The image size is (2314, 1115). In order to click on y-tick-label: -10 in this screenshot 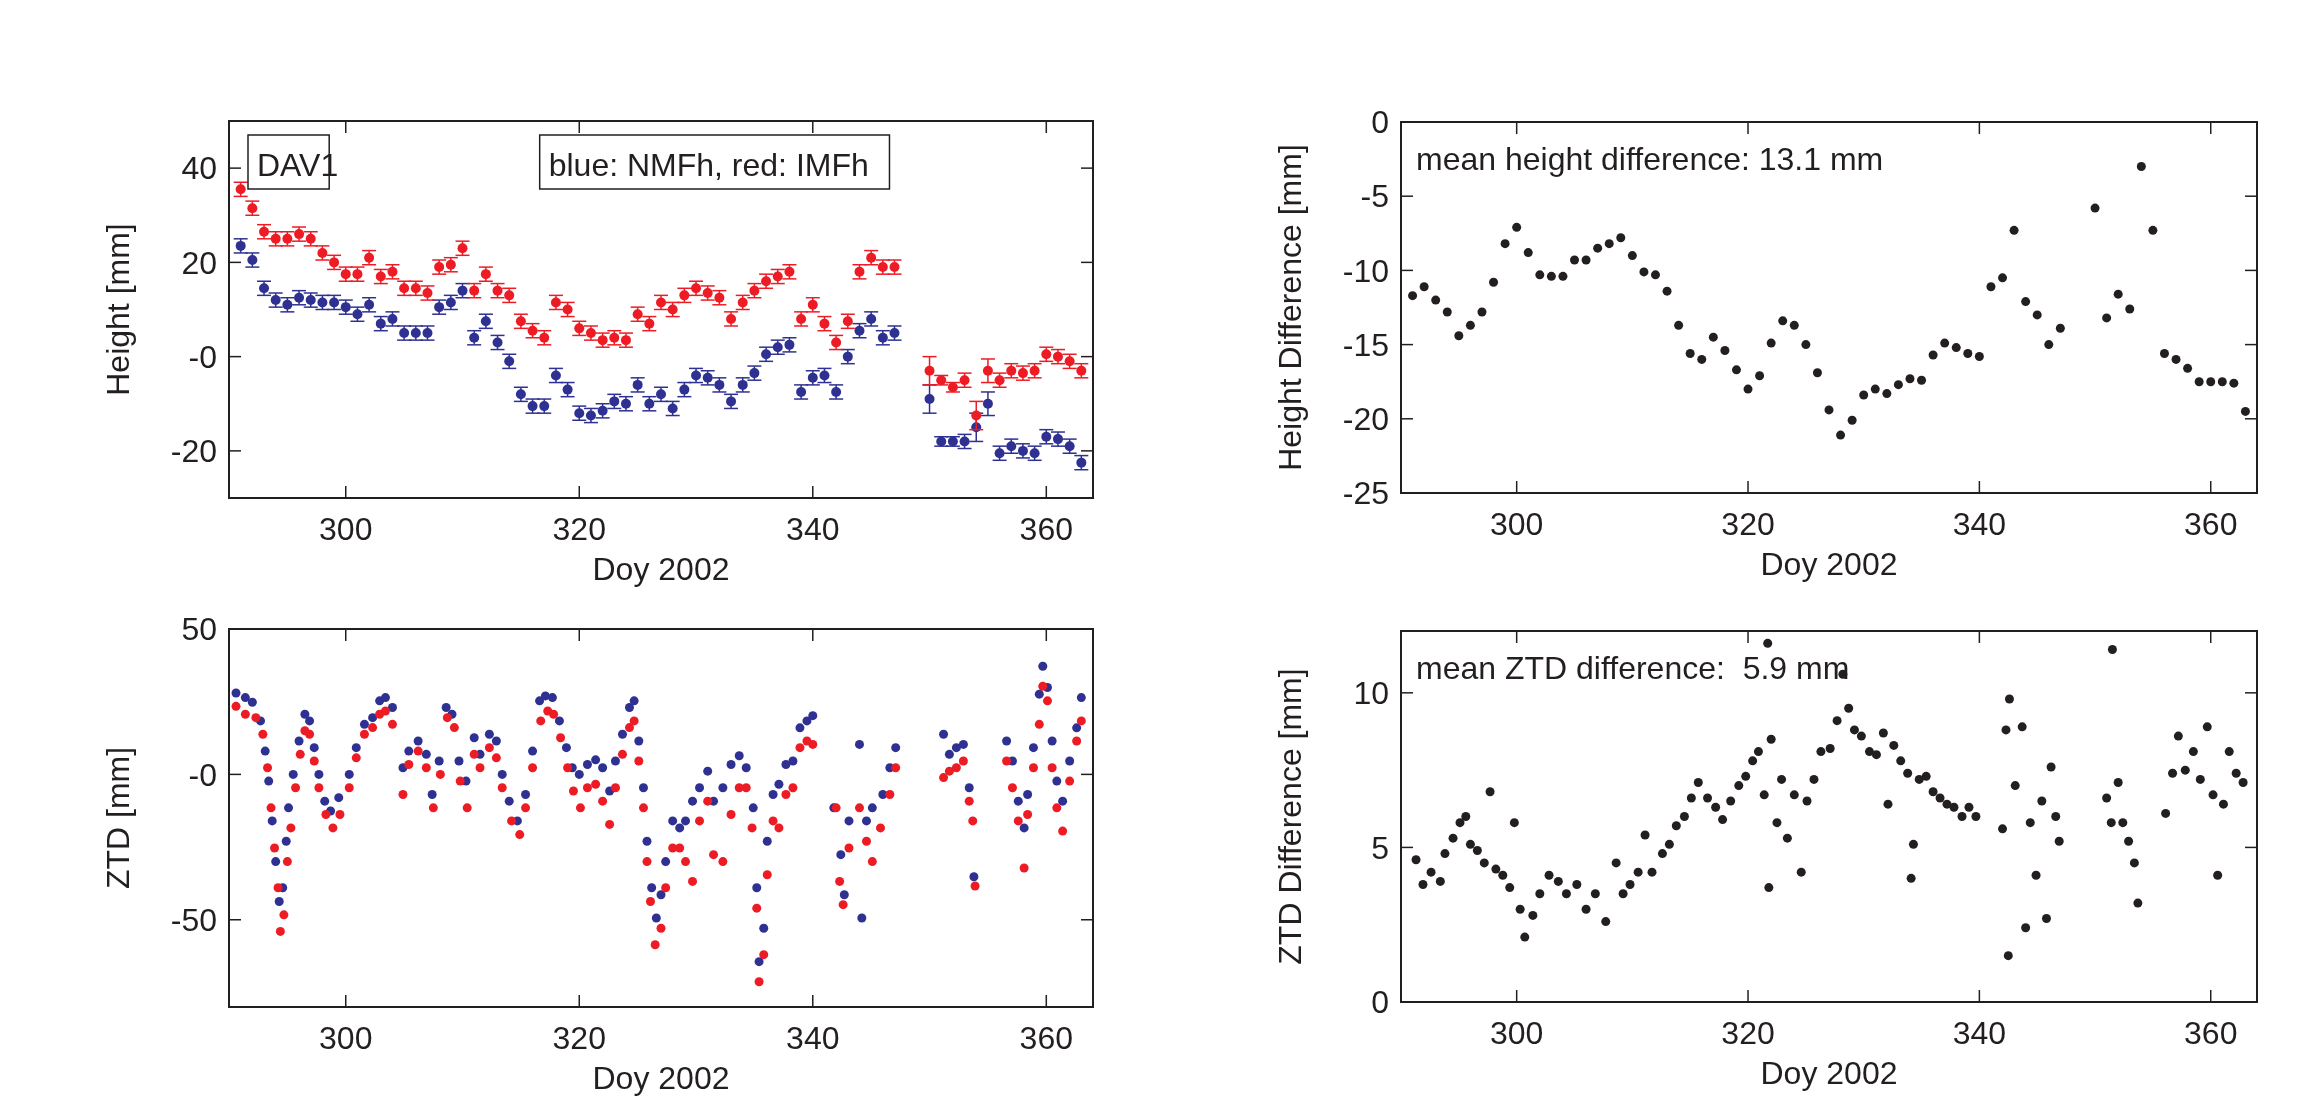, I will do `click(1365, 270)`.